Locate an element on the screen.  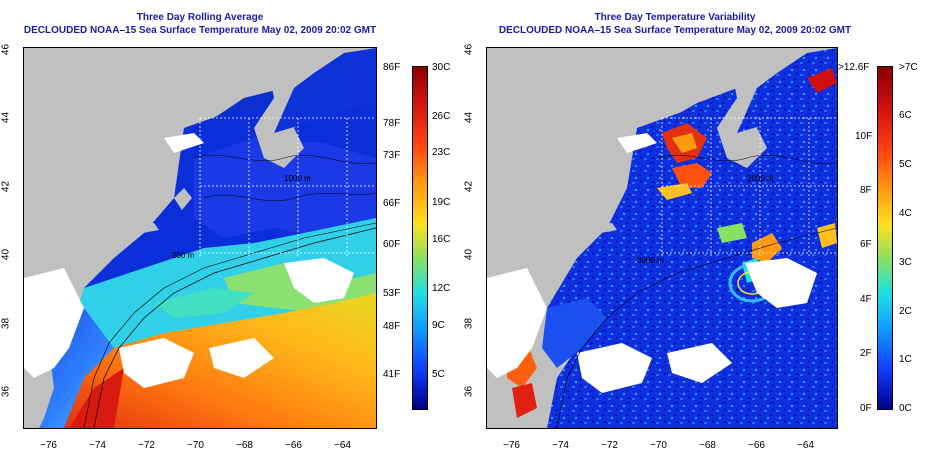
left-xtick-76: −76 is located at coordinates (48, 445).